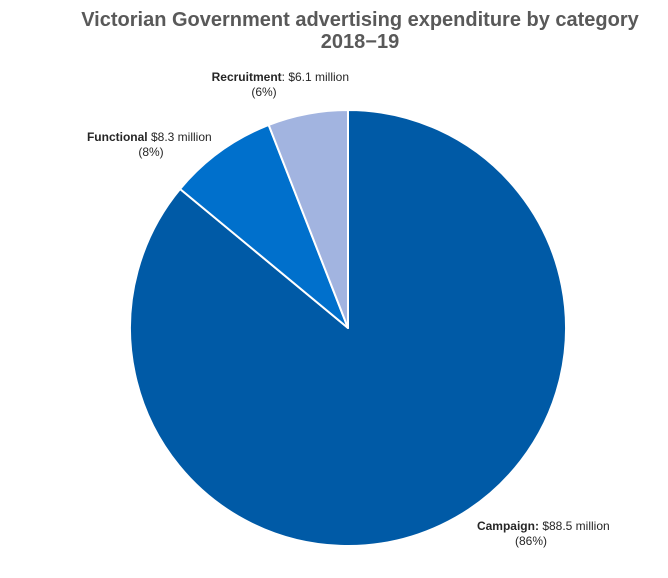  Describe the element at coordinates (263, 92) in the screenshot. I see `label-recruitment-percent: (6%)` at that location.